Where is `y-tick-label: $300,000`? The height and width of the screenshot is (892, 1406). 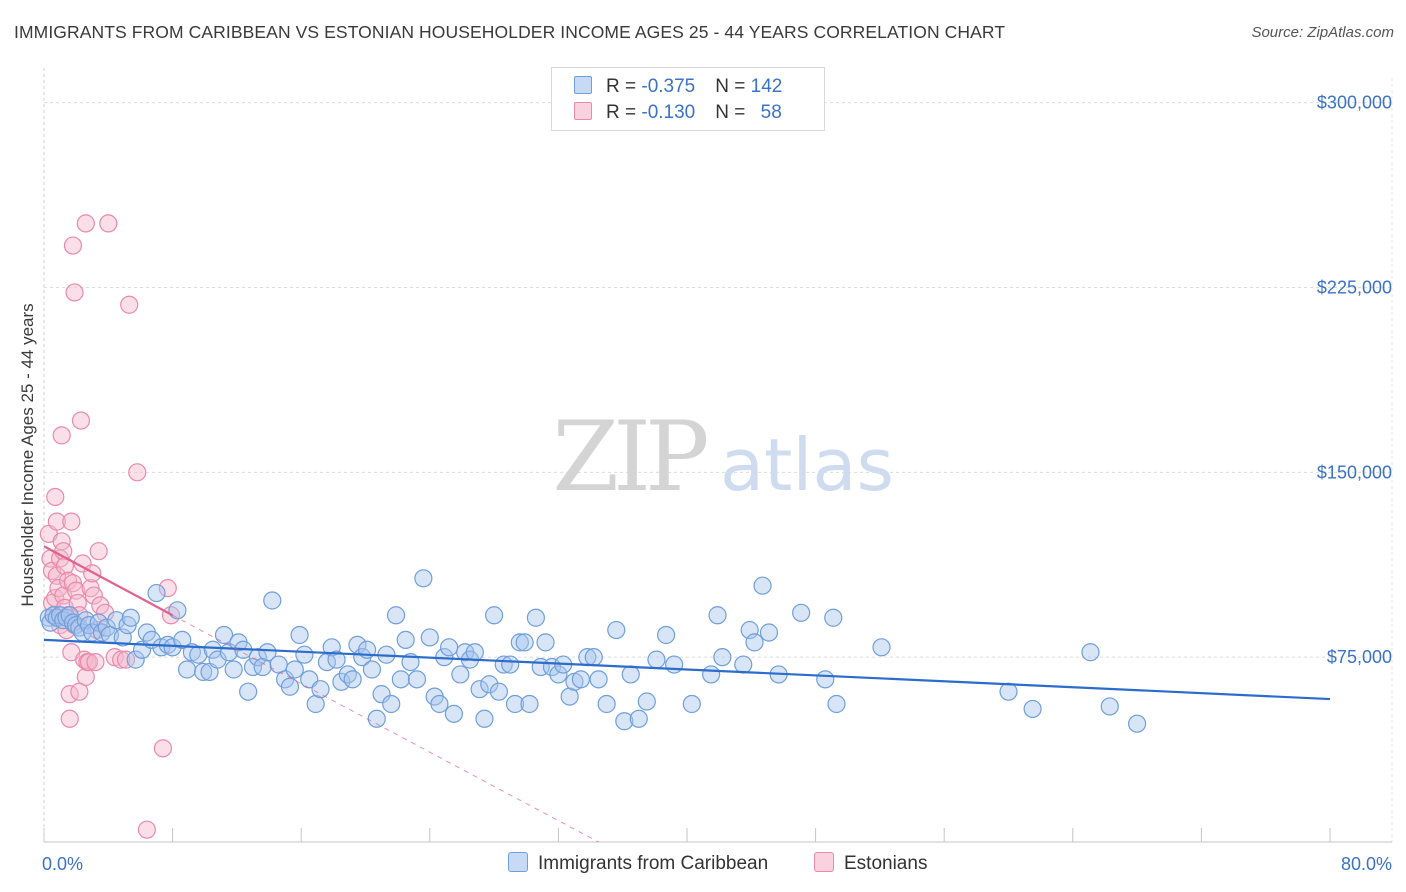 y-tick-label: $300,000 is located at coordinates (1354, 103).